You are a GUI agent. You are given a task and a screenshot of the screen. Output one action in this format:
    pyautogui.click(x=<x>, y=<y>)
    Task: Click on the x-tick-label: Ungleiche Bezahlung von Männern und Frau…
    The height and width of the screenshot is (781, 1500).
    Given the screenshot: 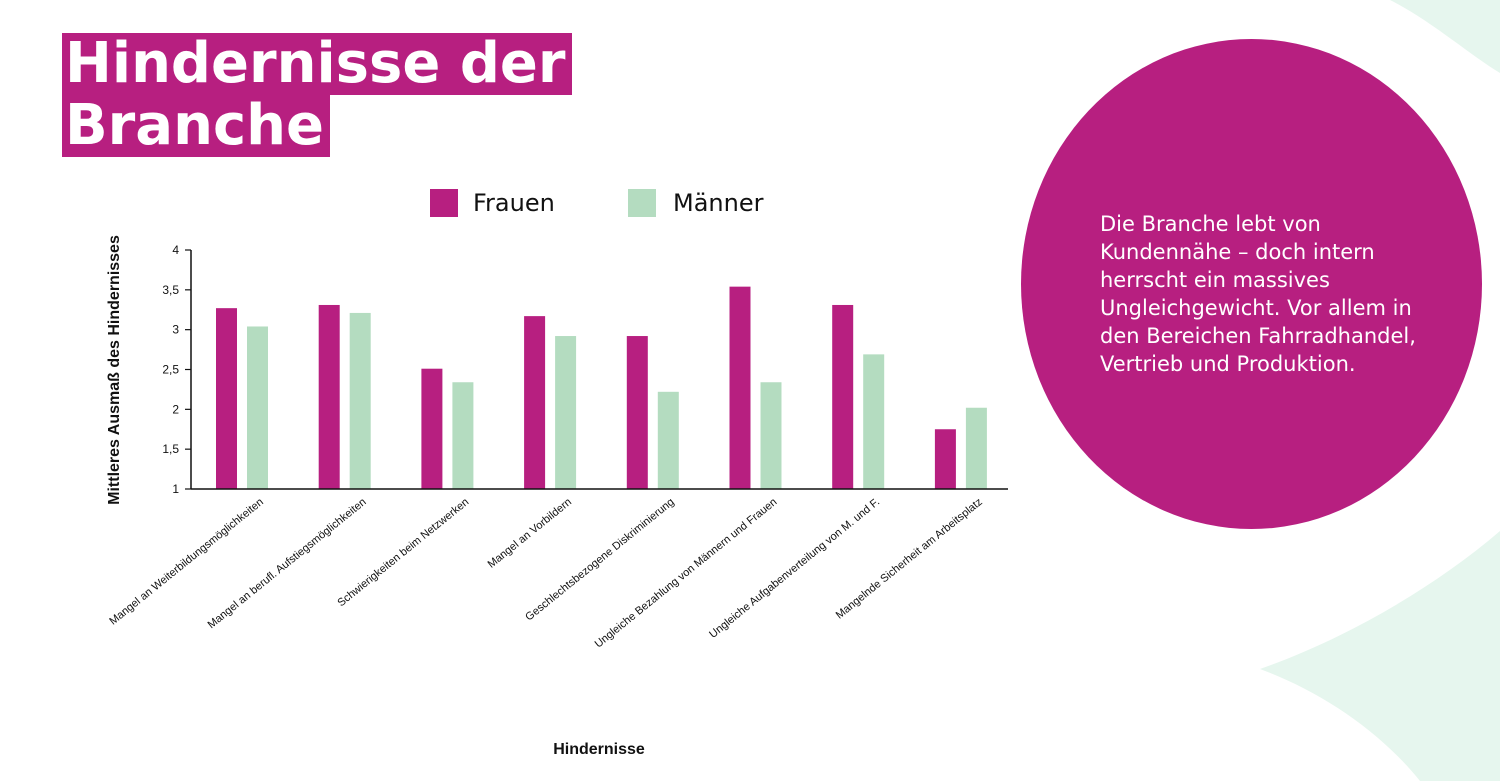 What is the action you would take?
    pyautogui.click(x=686, y=573)
    